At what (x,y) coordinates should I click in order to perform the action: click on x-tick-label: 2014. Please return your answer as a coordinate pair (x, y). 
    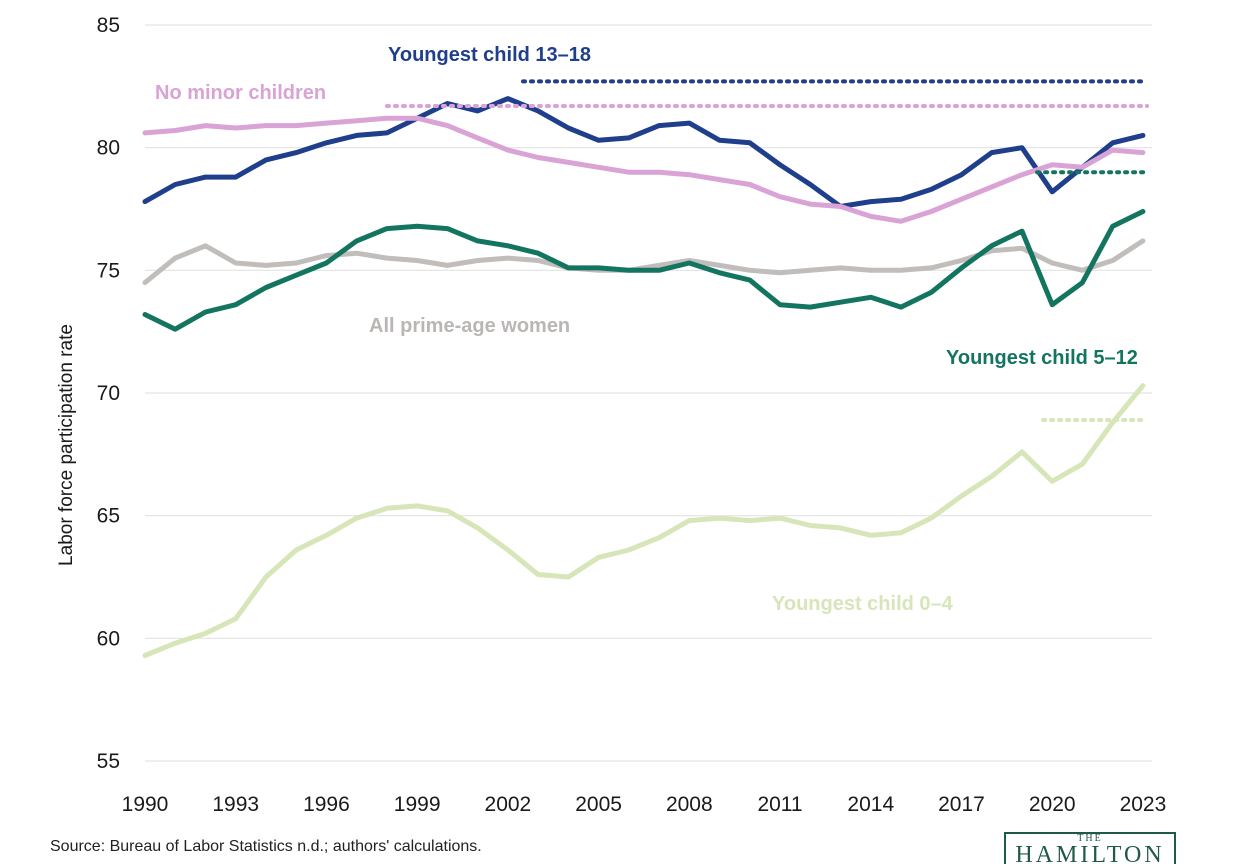
    Looking at the image, I should click on (870, 804).